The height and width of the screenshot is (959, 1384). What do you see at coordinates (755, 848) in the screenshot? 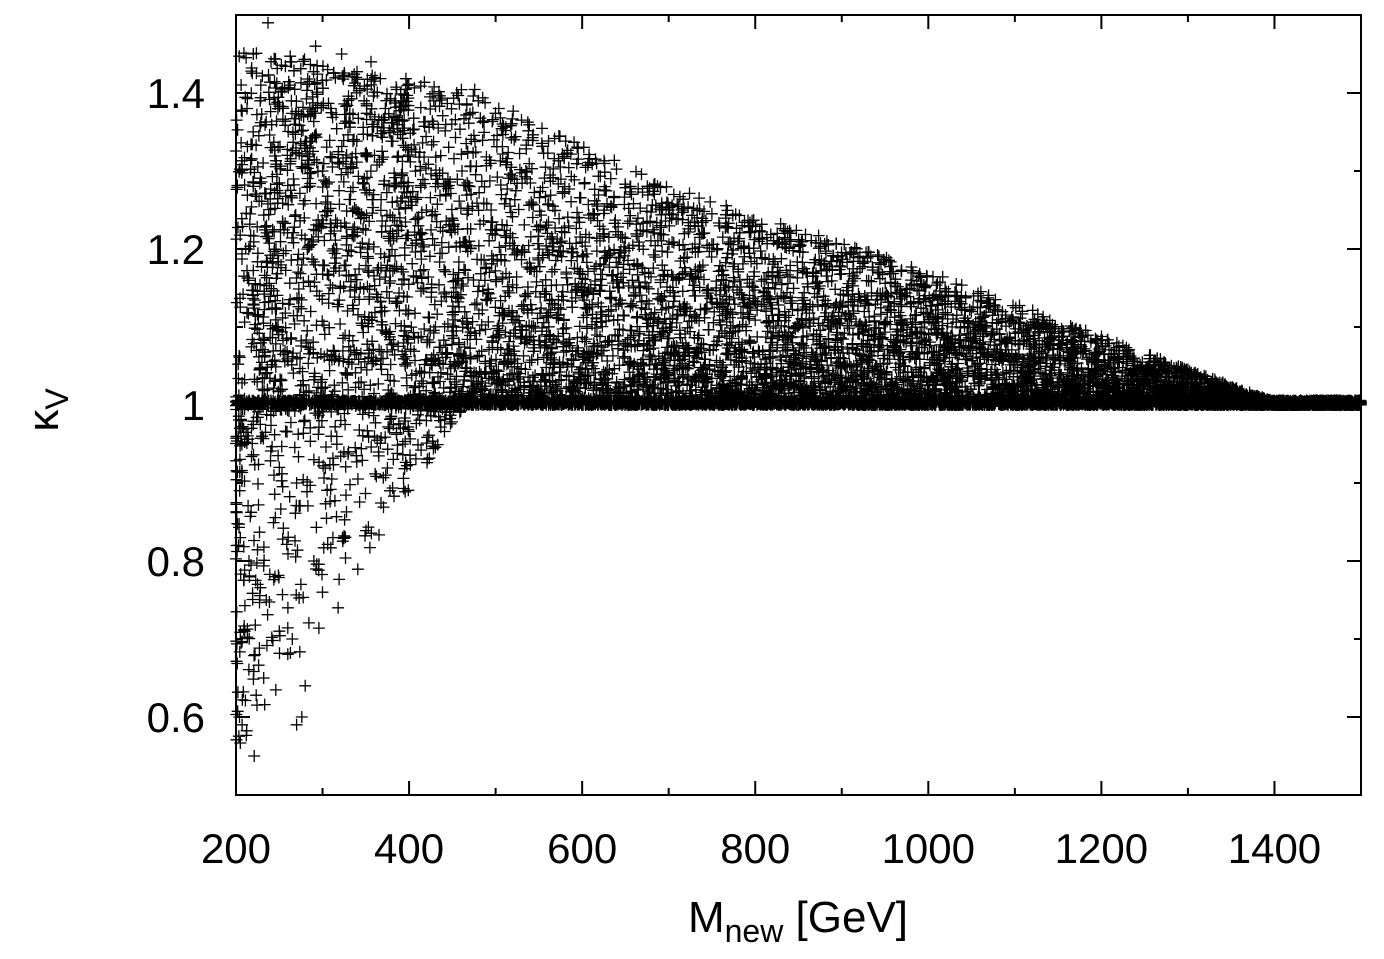
I see `x-tick-label: 800` at bounding box center [755, 848].